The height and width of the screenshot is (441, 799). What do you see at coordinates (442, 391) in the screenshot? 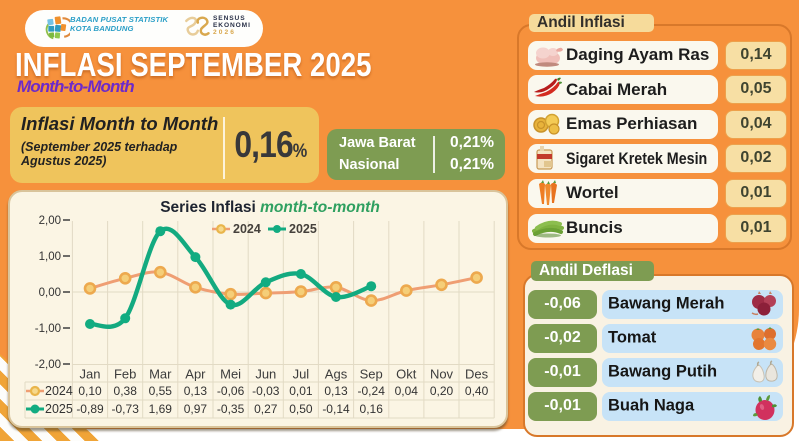
I see `svg-text: 0,20` at bounding box center [442, 391].